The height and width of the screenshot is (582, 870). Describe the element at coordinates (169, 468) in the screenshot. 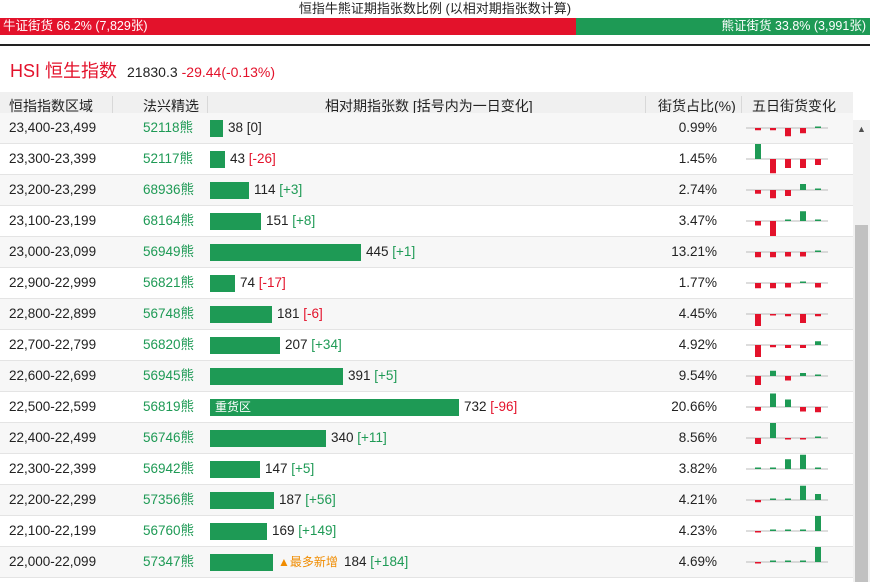

I see `row-warrant-code-link: 56942熊` at that location.